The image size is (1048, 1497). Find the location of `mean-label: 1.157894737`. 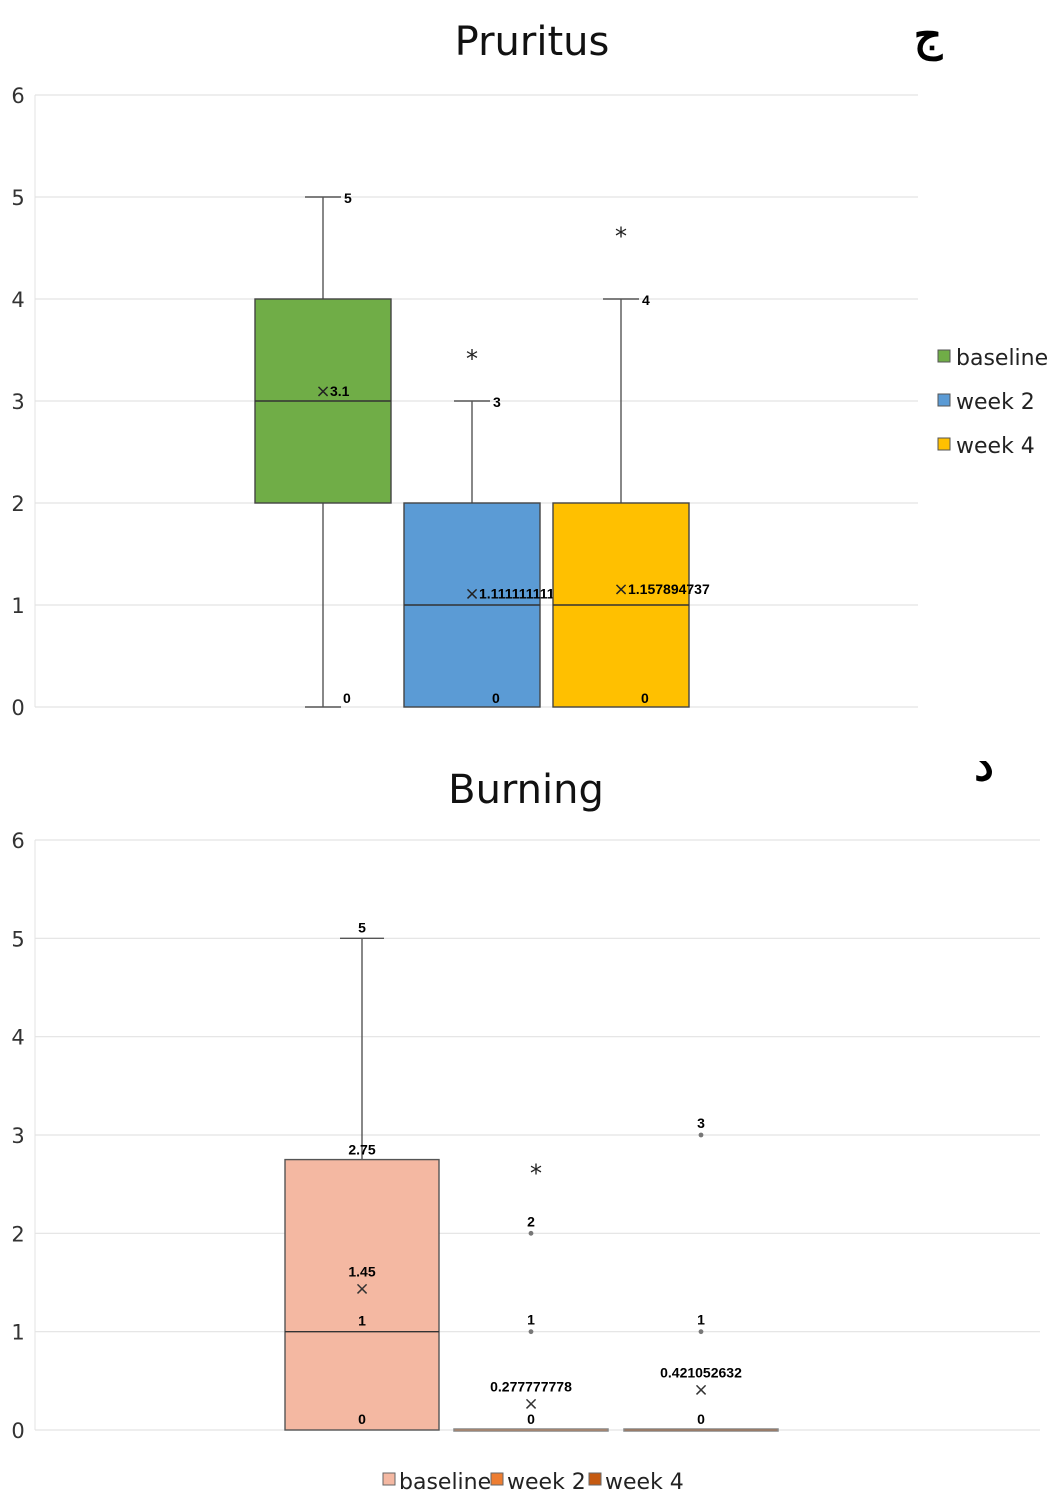

mean-label: 1.157894737 is located at coordinates (669, 589).